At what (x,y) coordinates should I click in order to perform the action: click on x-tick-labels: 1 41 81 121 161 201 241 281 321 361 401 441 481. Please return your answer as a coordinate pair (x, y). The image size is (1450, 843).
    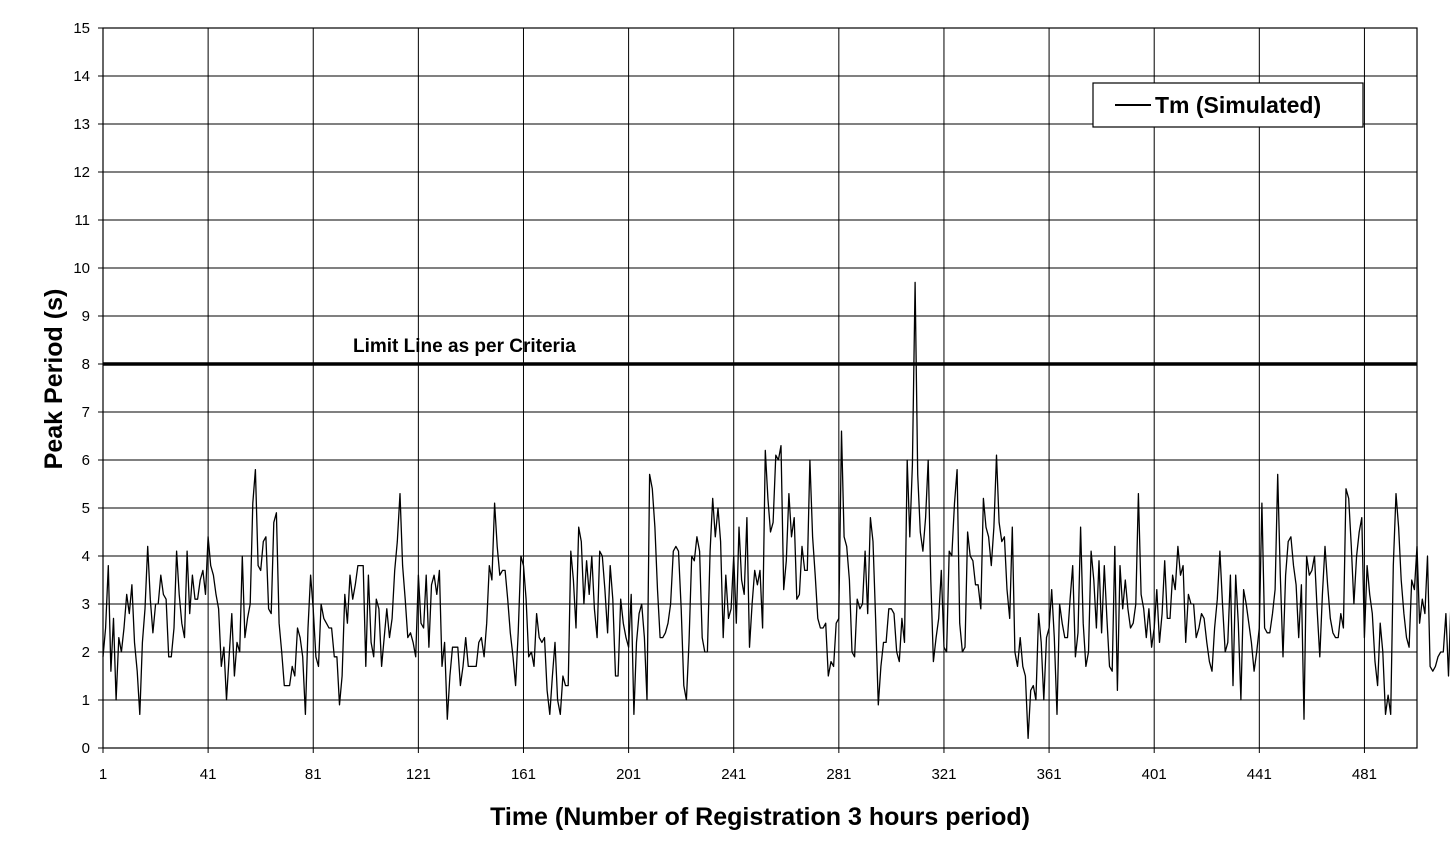
    Looking at the image, I should click on (738, 774).